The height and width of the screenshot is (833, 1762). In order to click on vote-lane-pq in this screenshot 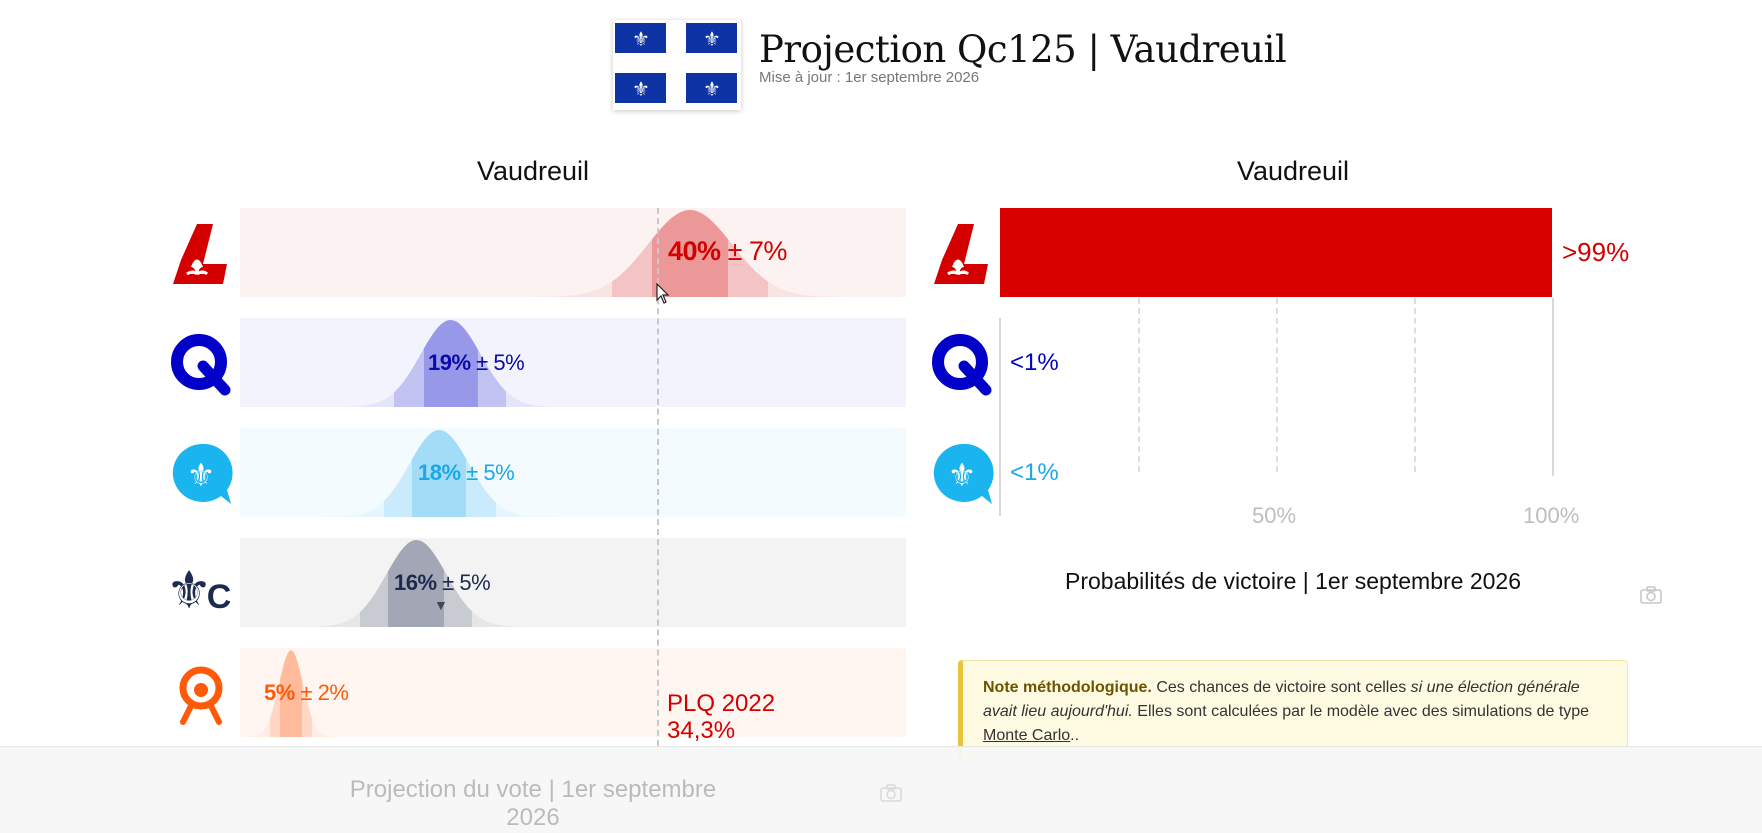, I will do `click(573, 472)`.